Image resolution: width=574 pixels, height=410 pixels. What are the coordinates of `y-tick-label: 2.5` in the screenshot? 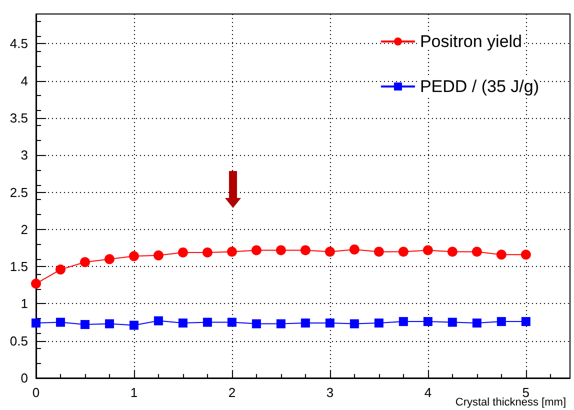 It's located at (19, 192).